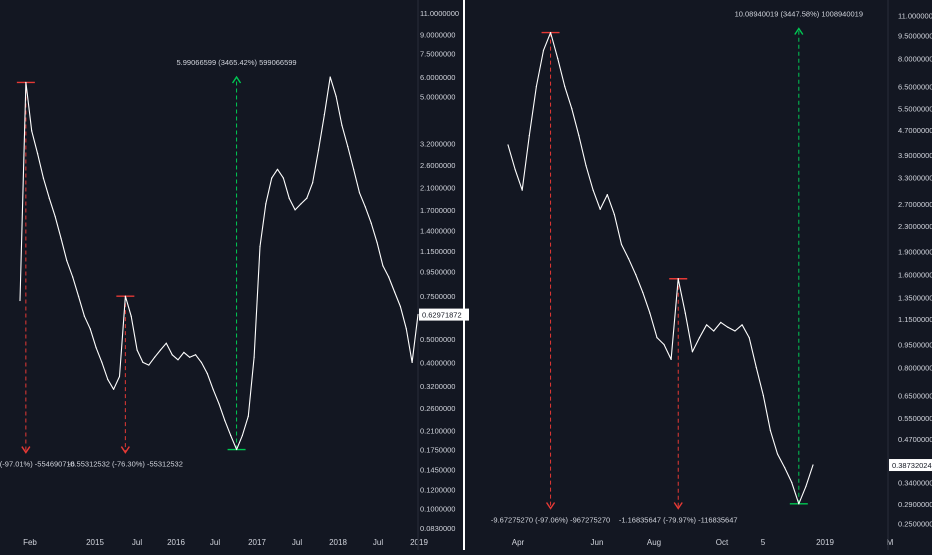 The height and width of the screenshot is (555, 932). I want to click on panel2-y-tick-label: 8.0000000, so click(915, 58).